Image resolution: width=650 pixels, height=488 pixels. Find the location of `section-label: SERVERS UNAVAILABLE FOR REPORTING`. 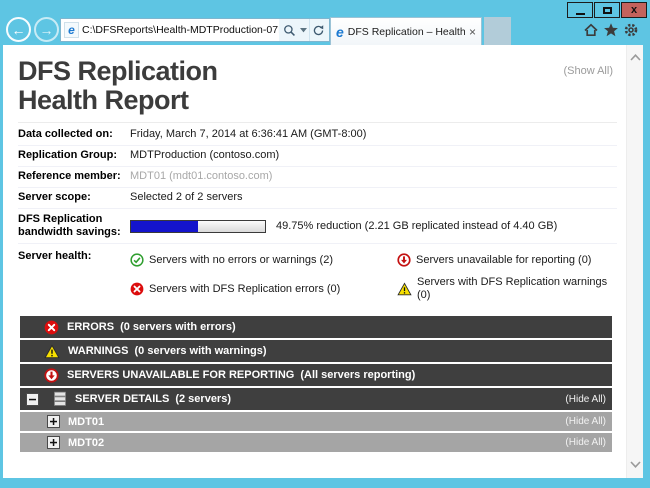

section-label: SERVERS UNAVAILABLE FOR REPORTING is located at coordinates (181, 375).